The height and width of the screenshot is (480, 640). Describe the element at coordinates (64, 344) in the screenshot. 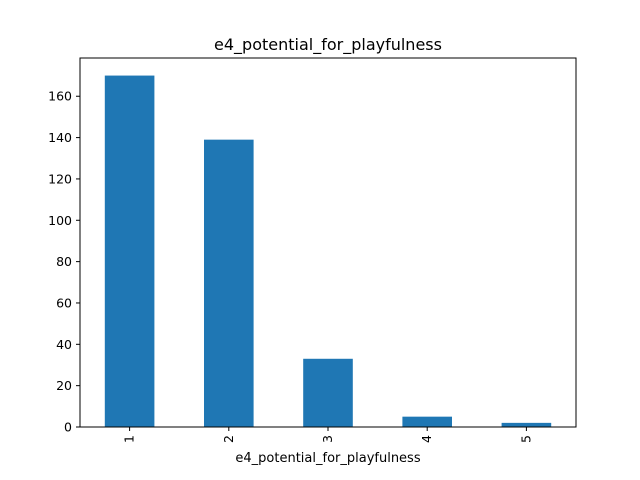

I see `y-tick-label-40: 40` at that location.